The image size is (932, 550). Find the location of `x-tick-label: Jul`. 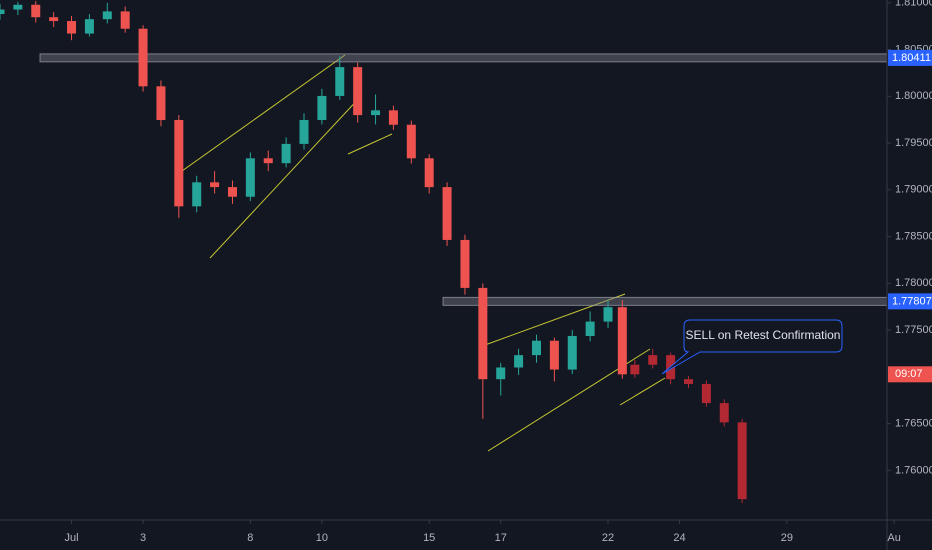

x-tick-label: Jul is located at coordinates (72, 538).